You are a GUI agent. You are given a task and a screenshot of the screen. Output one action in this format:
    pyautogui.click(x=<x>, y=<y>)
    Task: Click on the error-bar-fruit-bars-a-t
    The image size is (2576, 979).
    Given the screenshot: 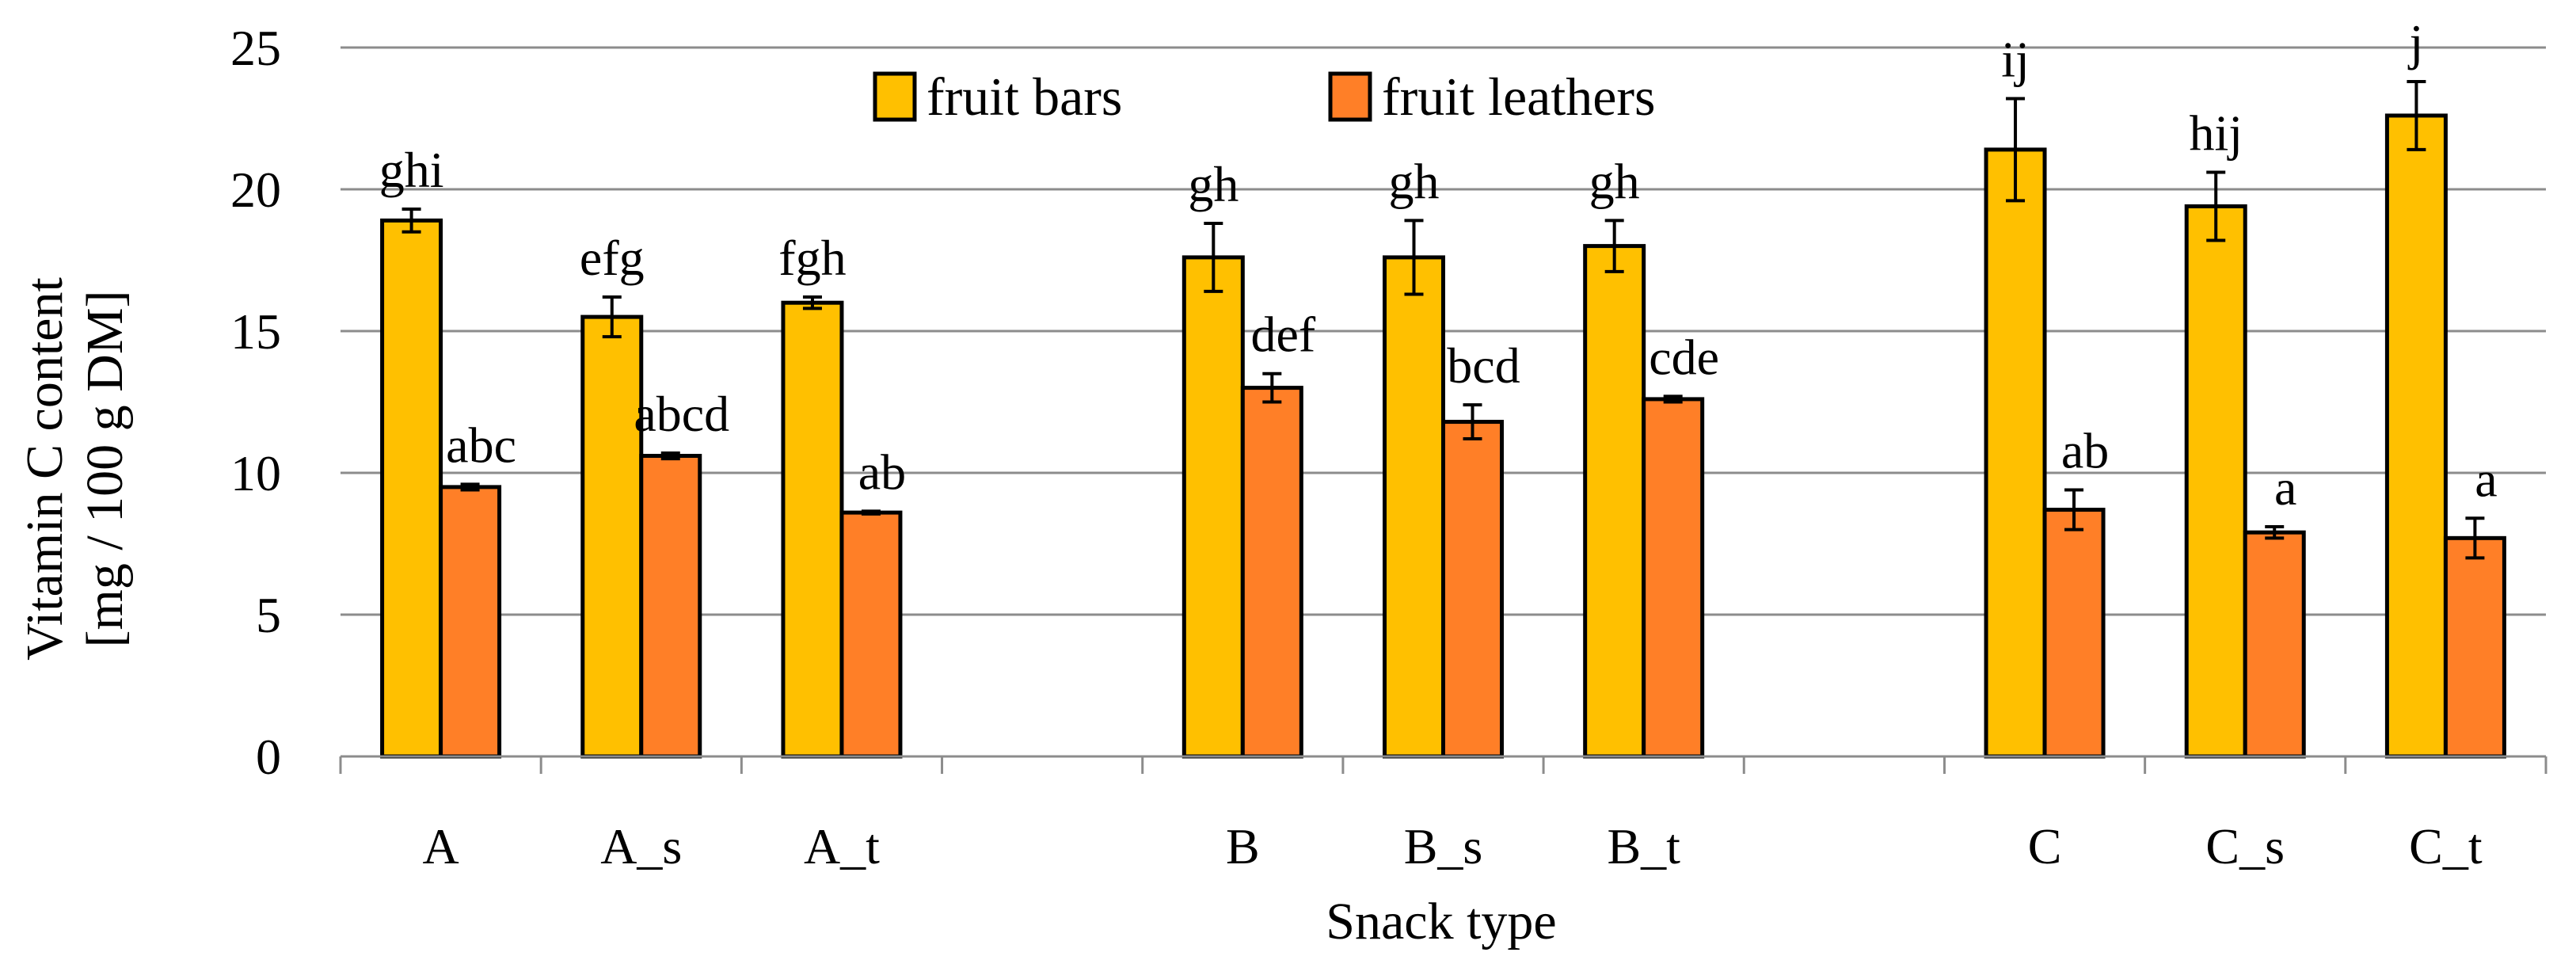 What is the action you would take?
    pyautogui.click(x=812, y=302)
    